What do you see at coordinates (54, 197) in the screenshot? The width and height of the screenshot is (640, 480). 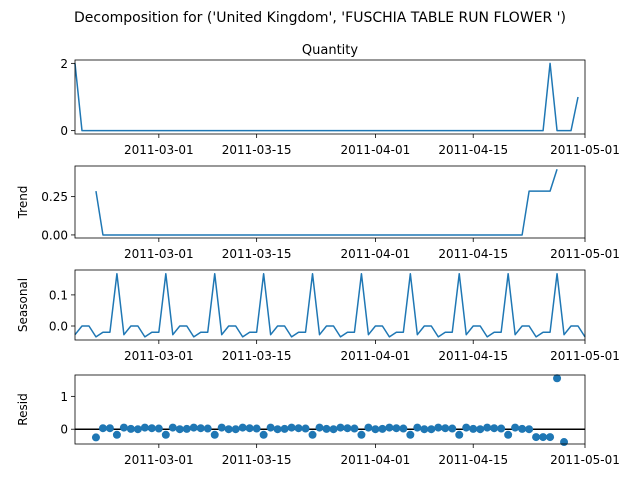 I see `y-tick-label: 0.25` at bounding box center [54, 197].